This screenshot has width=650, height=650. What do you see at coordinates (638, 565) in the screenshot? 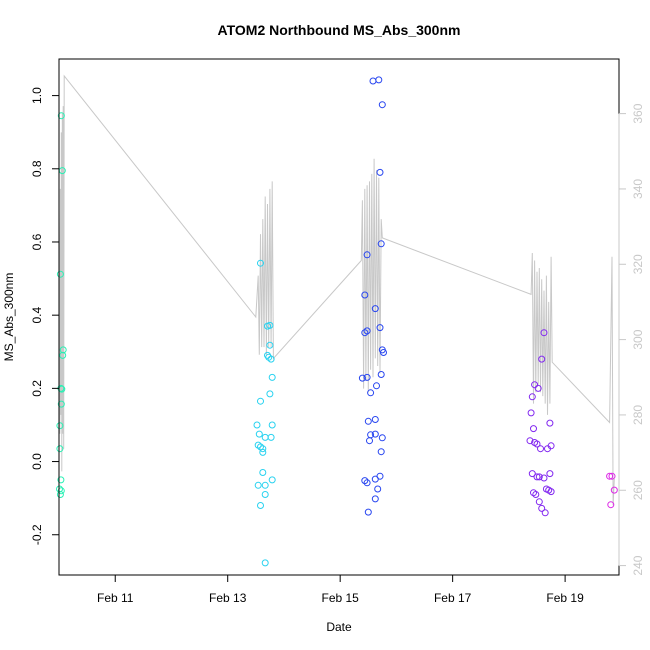
I see `y2-tick-label: 240` at bounding box center [638, 565].